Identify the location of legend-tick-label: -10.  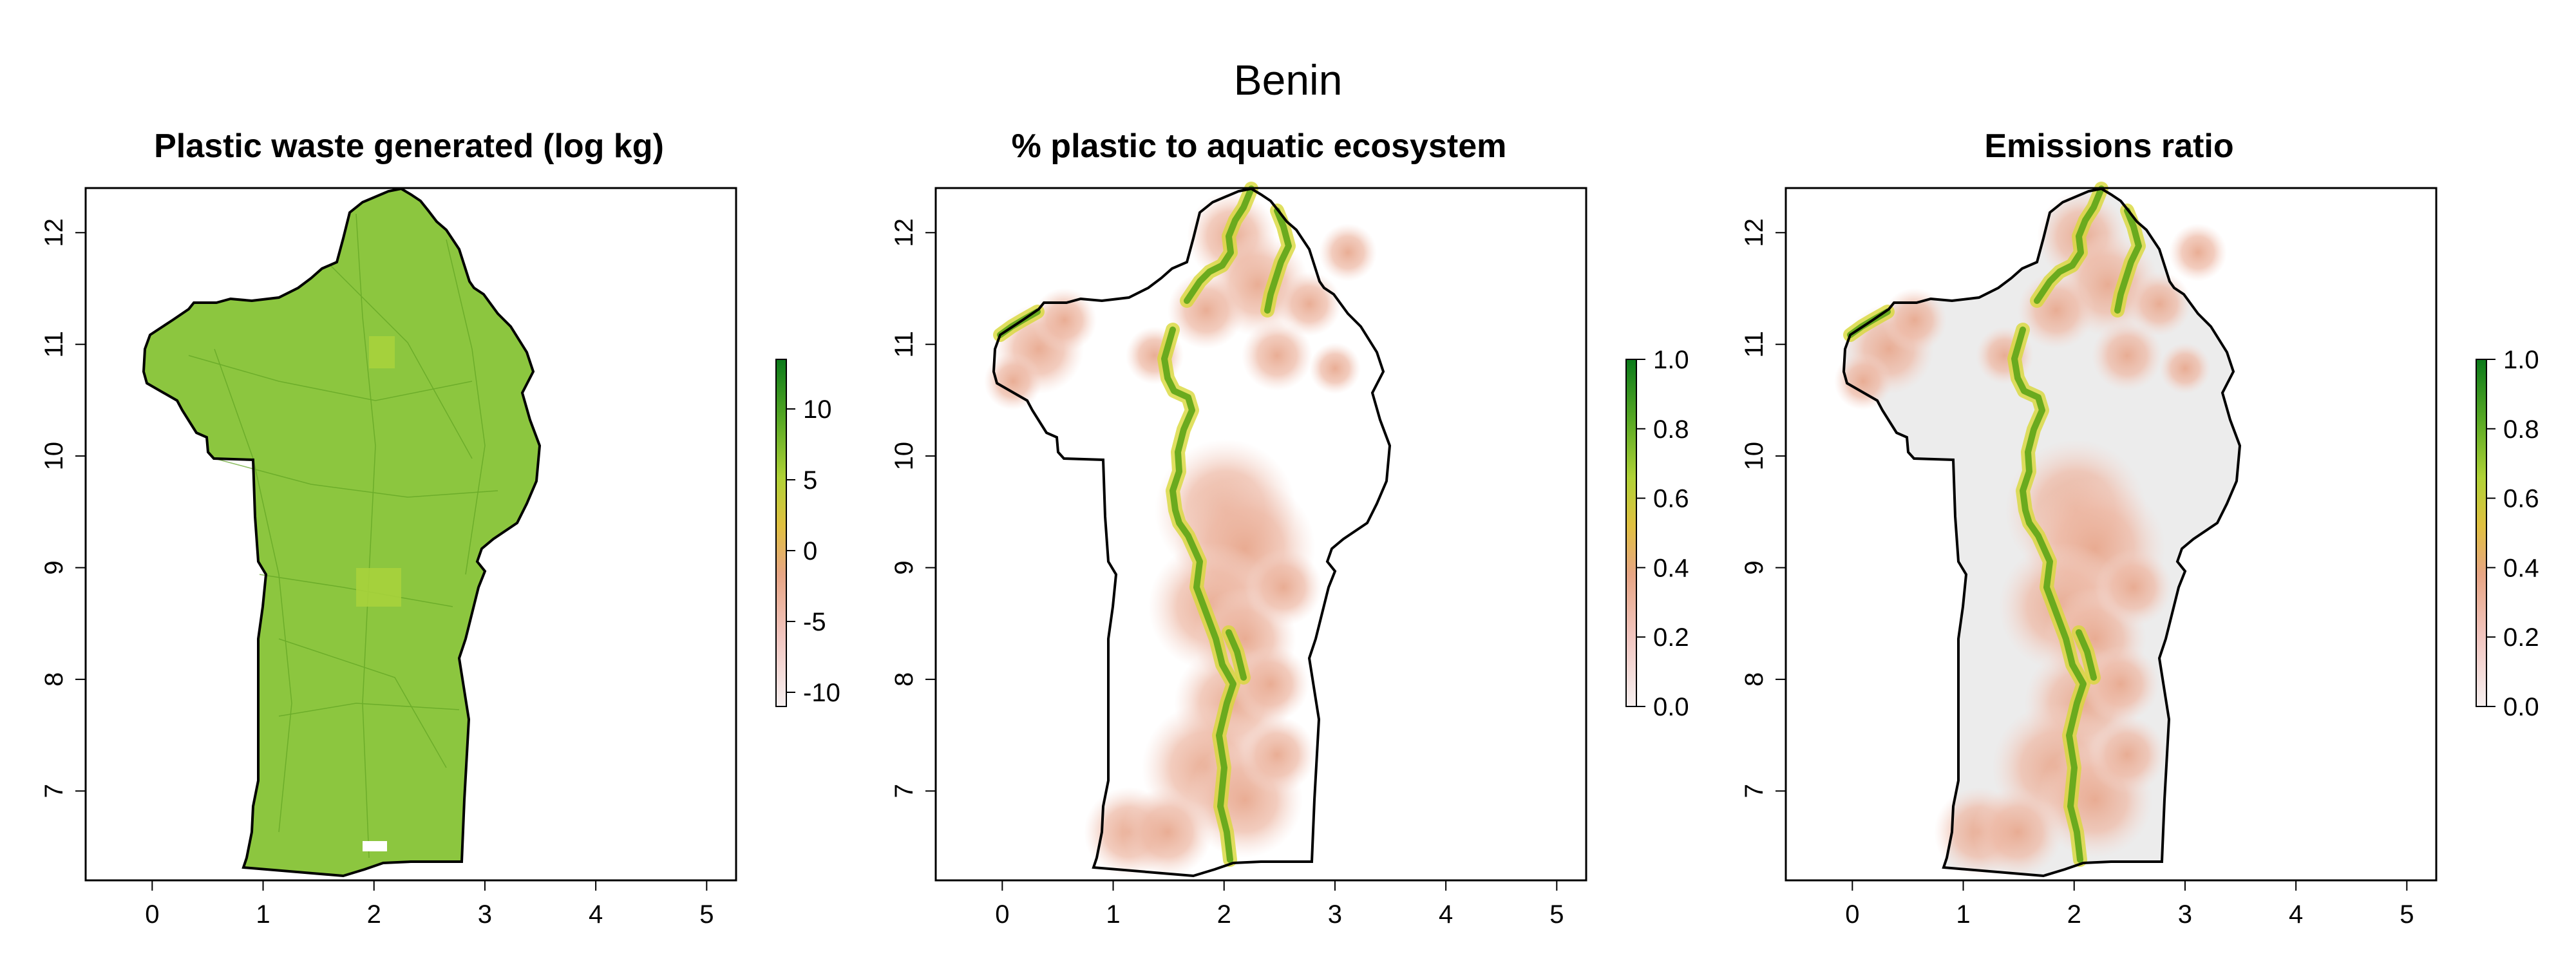
(821, 693).